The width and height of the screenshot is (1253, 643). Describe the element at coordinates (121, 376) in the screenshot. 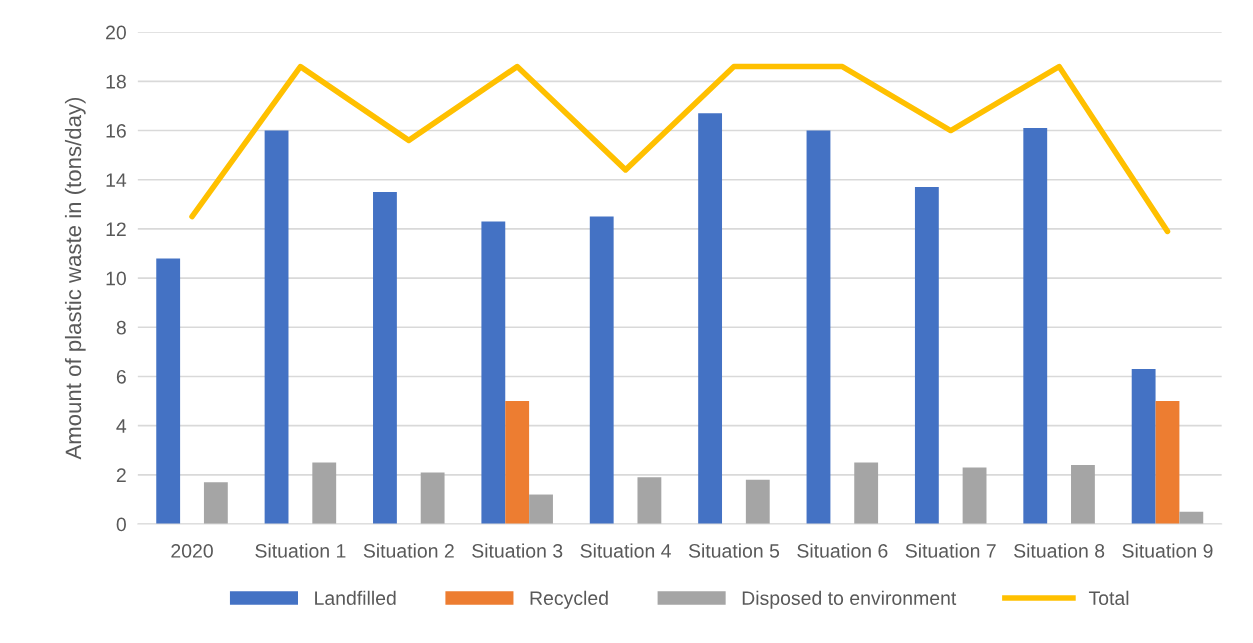

I see `y-tick-label: 6` at that location.